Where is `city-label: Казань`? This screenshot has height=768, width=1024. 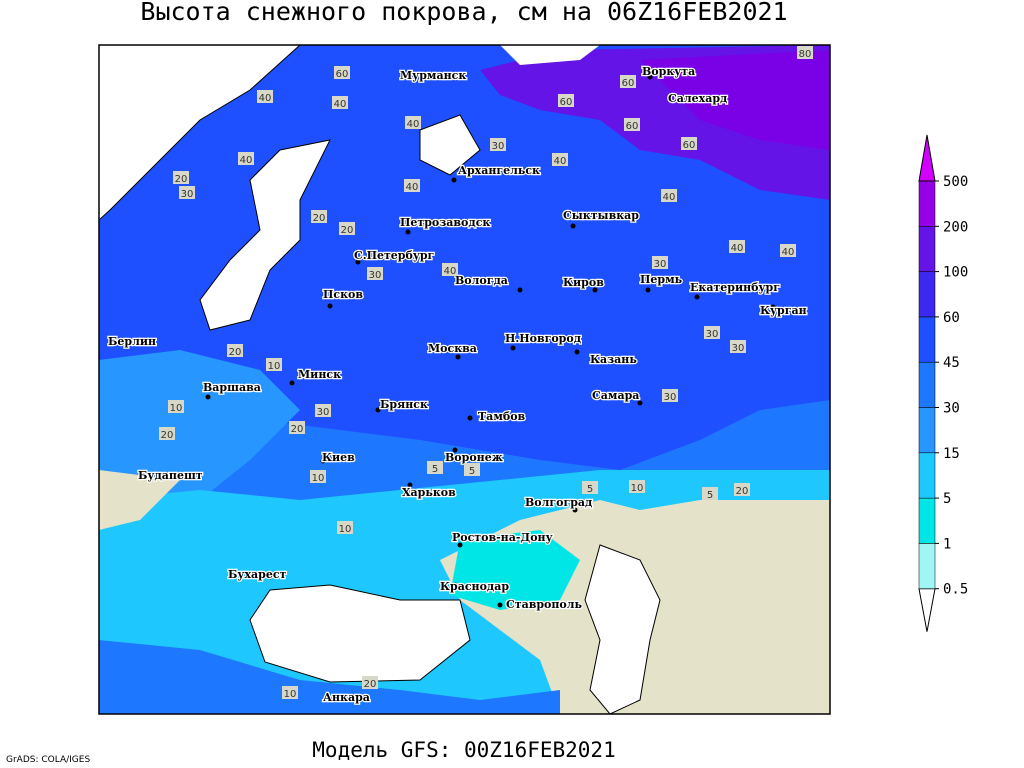
city-label: Казань is located at coordinates (613, 359).